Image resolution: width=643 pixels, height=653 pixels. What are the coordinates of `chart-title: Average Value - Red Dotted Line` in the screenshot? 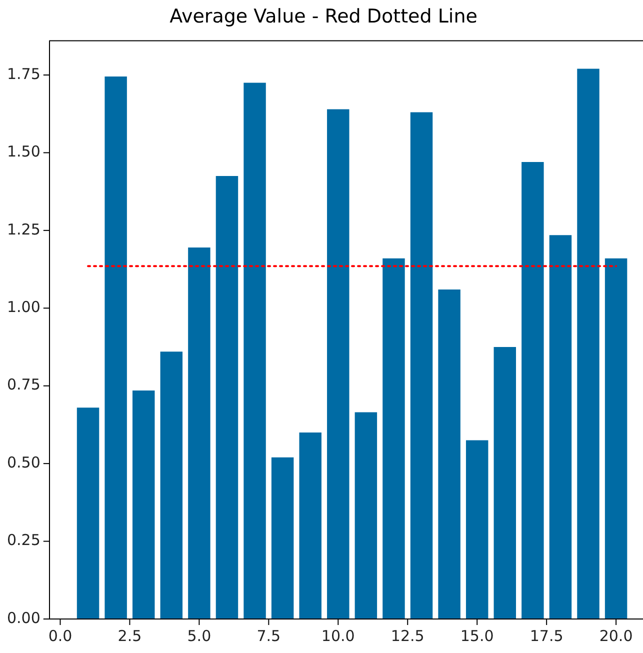 It's located at (324, 16).